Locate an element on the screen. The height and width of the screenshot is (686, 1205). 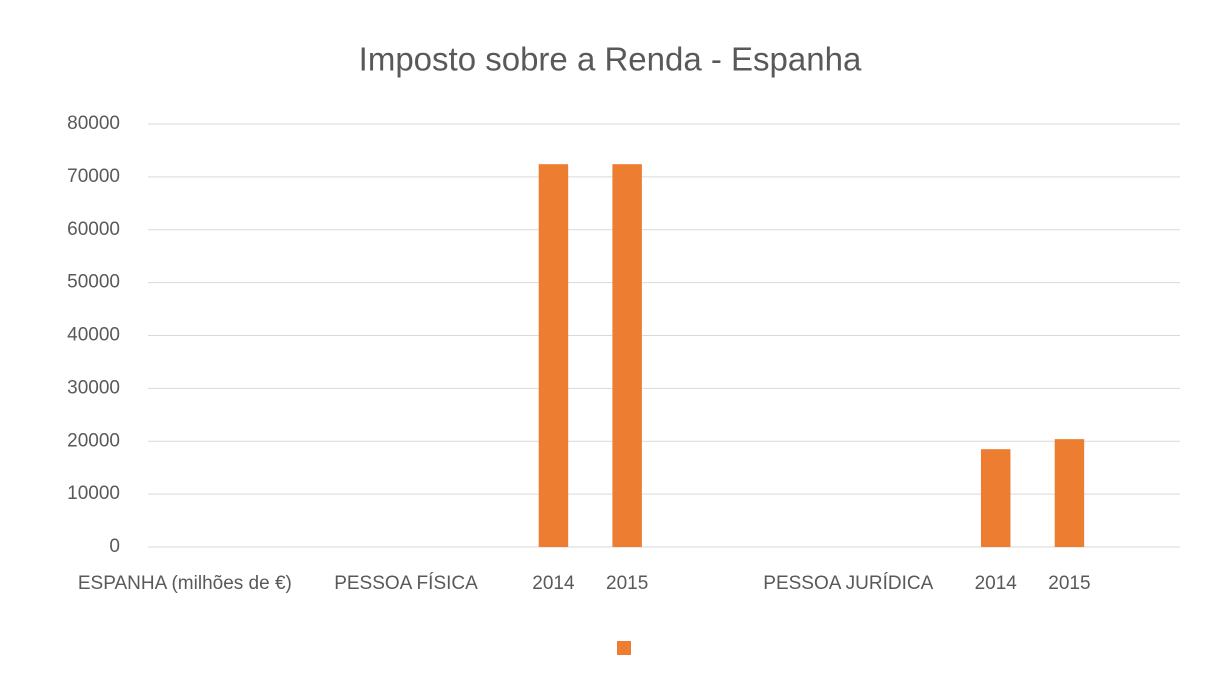
y-tick-label: 20000 is located at coordinates (93, 440).